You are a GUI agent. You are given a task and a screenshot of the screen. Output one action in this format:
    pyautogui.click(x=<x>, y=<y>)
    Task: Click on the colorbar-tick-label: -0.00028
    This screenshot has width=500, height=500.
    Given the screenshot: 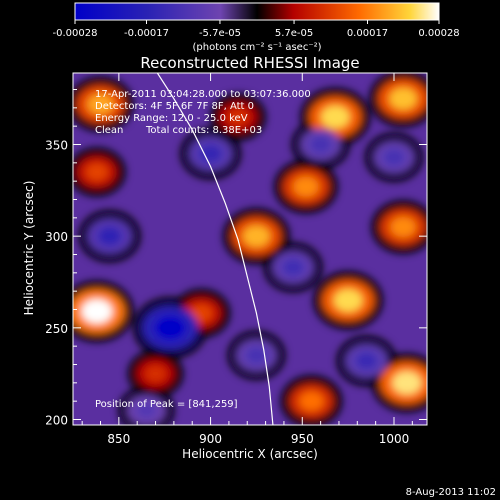 What is the action you would take?
    pyautogui.click(x=75, y=33)
    